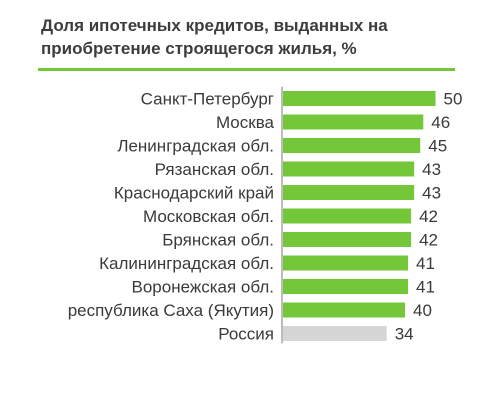 This screenshot has width=493, height=413. Describe the element at coordinates (437, 146) in the screenshot. I see `data-label: 45` at that location.